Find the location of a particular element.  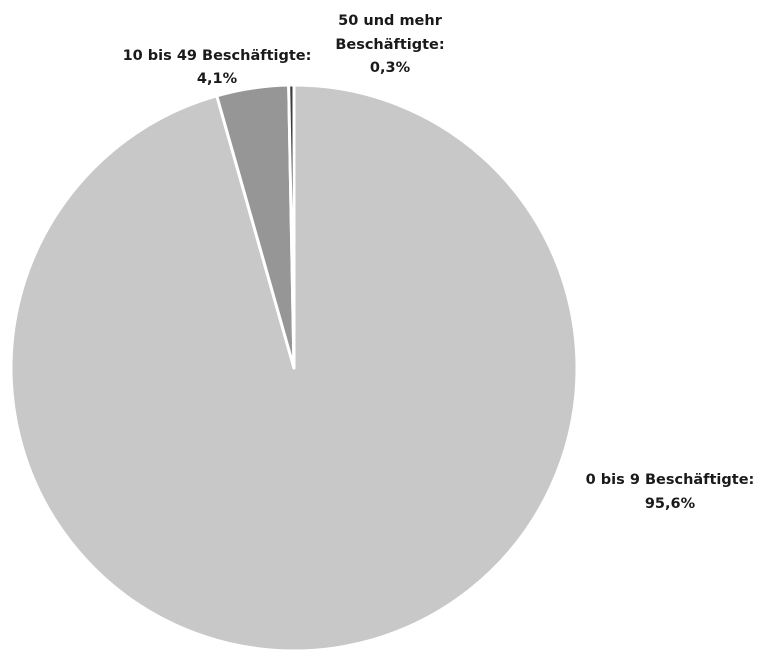

slice-value-0-bis-9: 95,6% is located at coordinates (670, 504).